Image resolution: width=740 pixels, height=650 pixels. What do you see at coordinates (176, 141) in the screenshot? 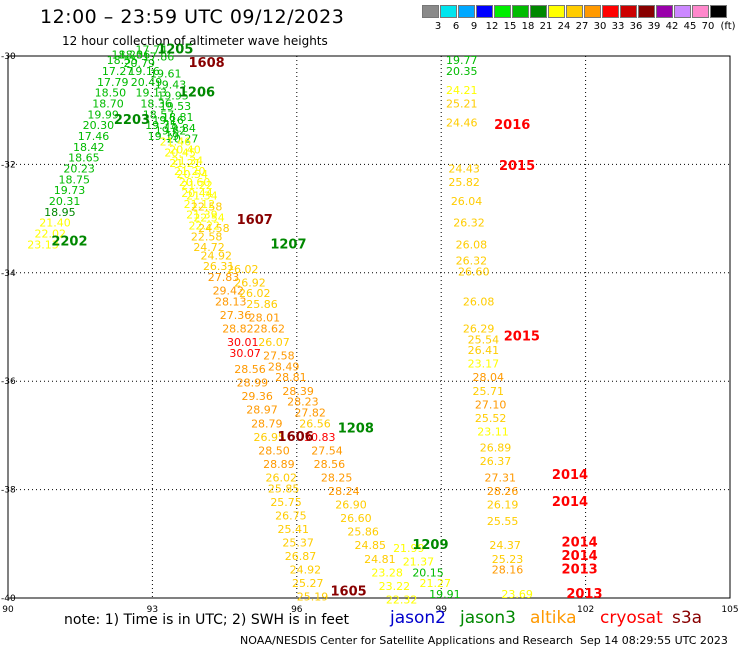
I see `wave-height-value: 21.46` at bounding box center [176, 141].